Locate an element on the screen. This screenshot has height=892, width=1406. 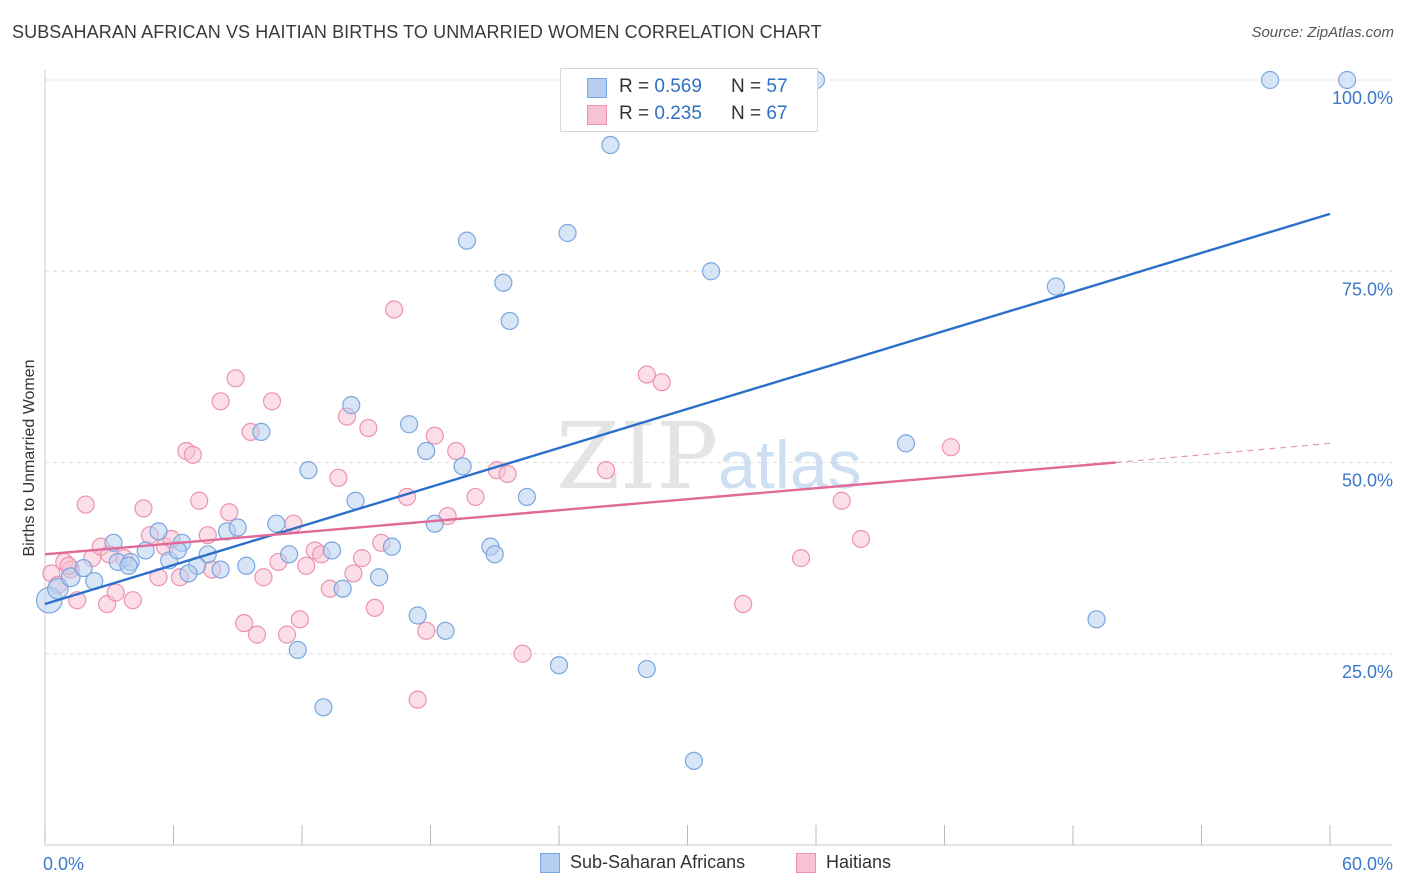
series-label-subsaharan: Sub-Saharan Africans is located at coordinates (658, 862).